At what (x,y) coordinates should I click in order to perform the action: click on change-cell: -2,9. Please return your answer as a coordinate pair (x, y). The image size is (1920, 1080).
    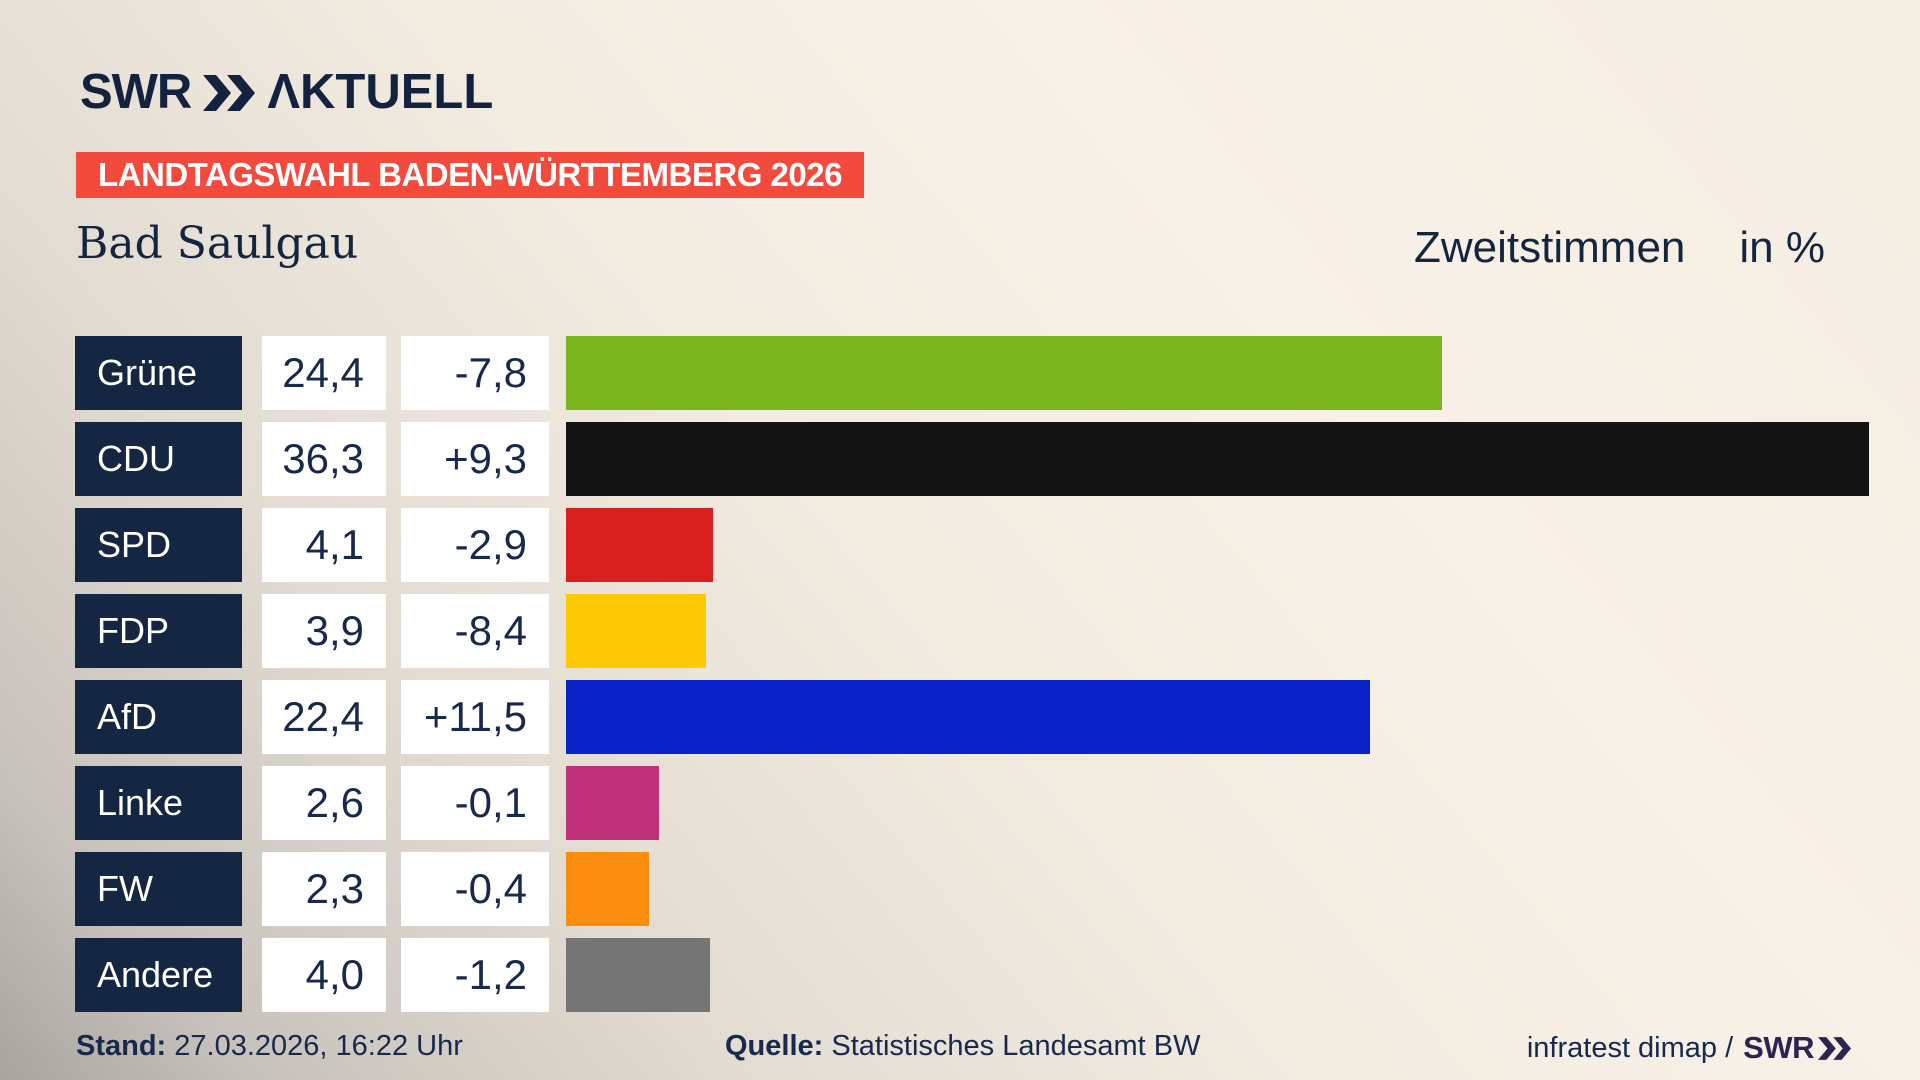
    Looking at the image, I should click on (475, 545).